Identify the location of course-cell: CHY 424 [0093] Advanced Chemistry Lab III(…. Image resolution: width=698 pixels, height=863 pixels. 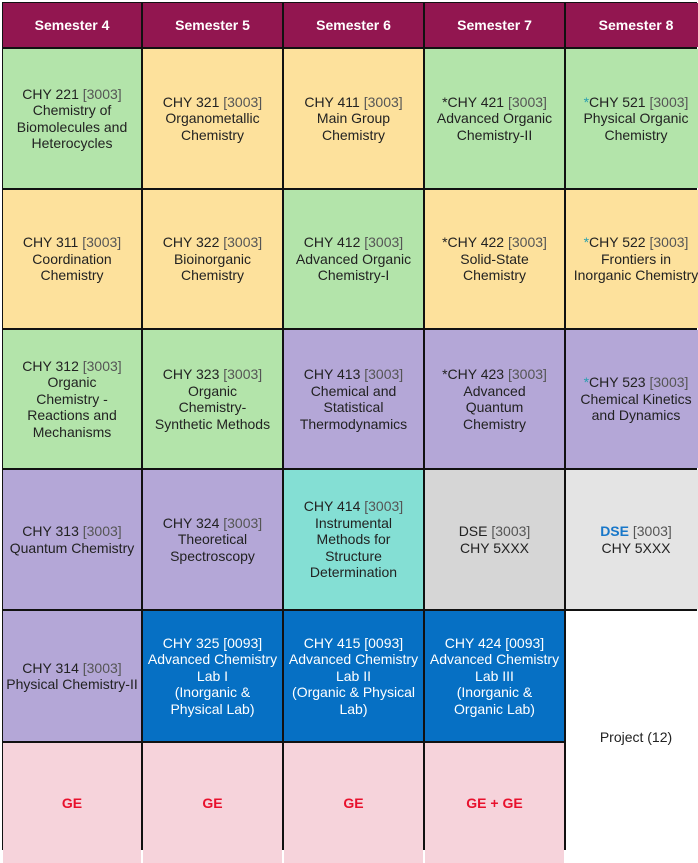
(494, 676).